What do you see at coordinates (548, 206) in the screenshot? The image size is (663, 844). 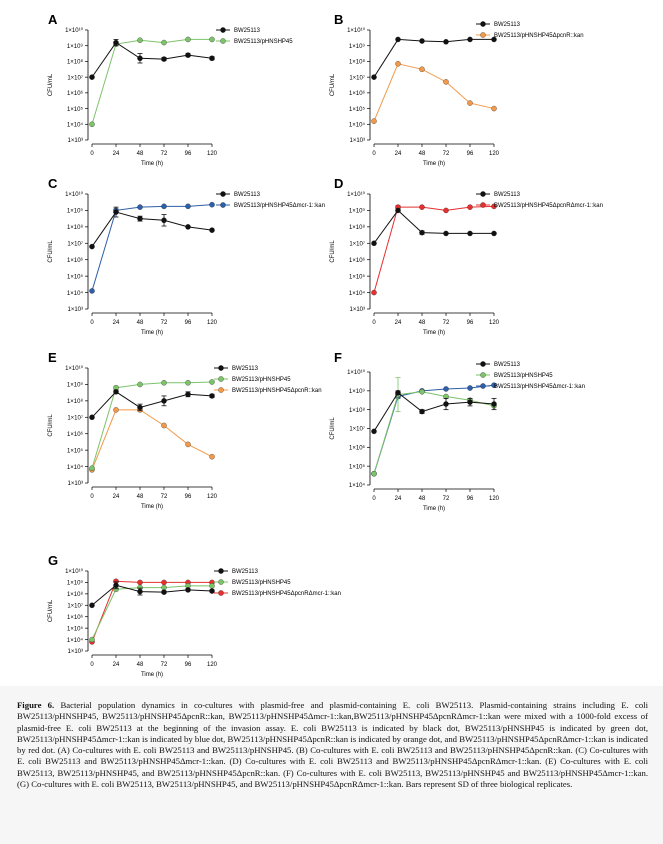 I see `legend-label: BW25113/pHNSHP45ΔpcnRΔmcr-1::kan` at bounding box center [548, 206].